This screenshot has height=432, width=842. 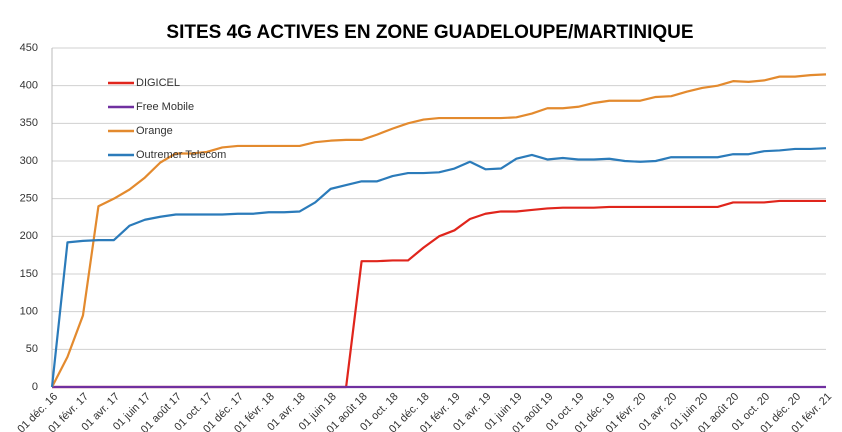 I want to click on legend-label: Free Mobile, so click(x=165, y=107).